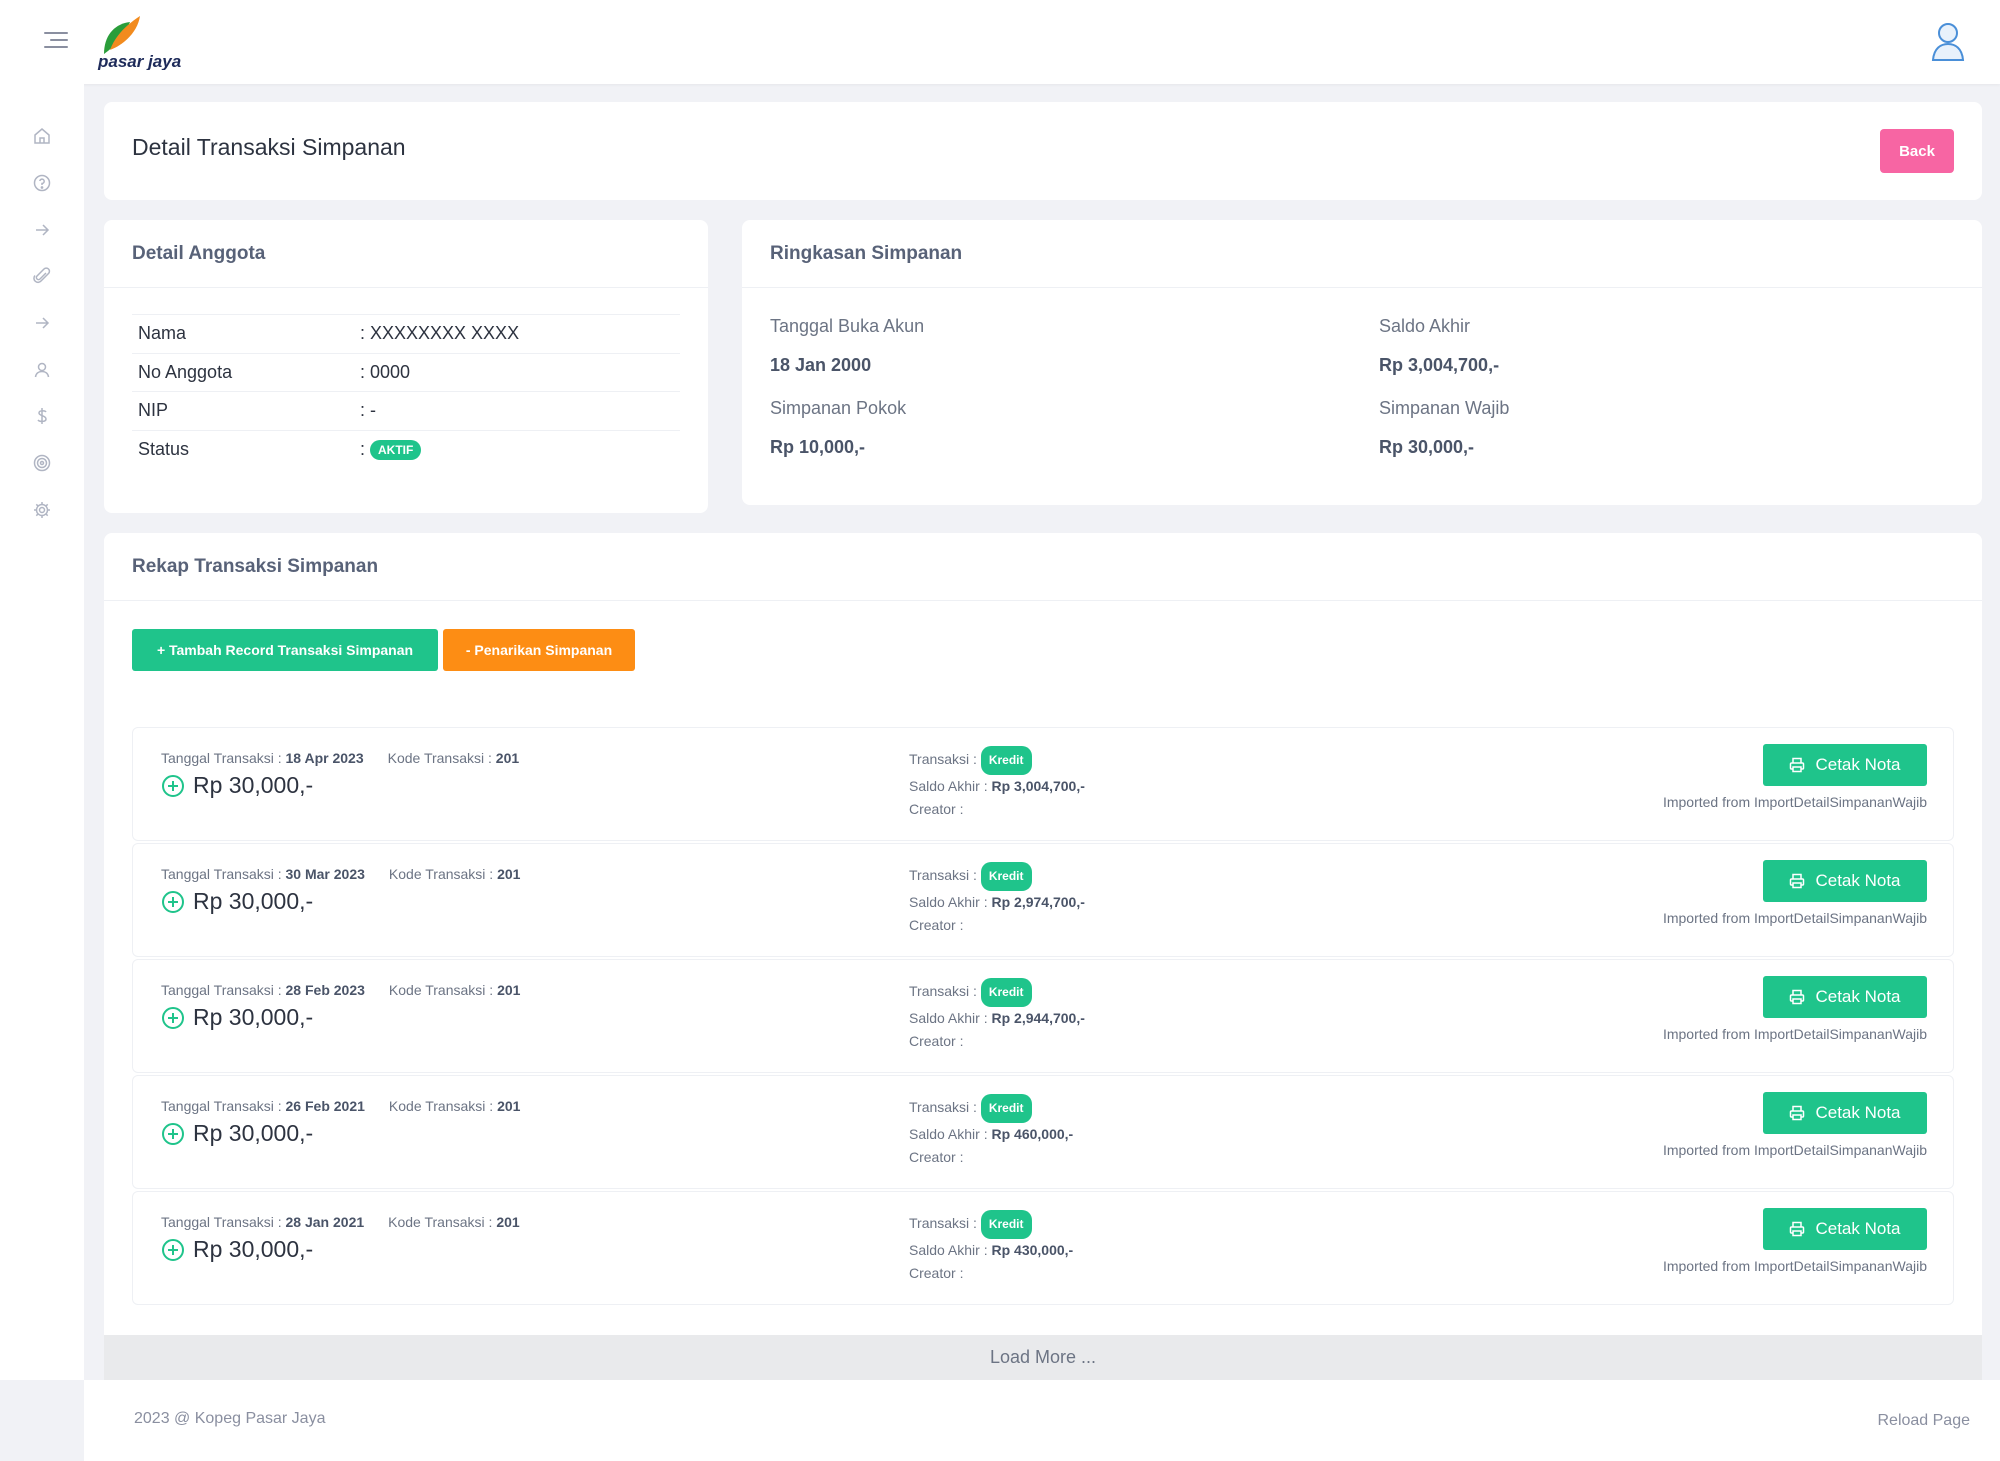 This screenshot has height=1461, width=2000. Describe the element at coordinates (1427, 447) in the screenshot. I see `mandatory-value: Rp 30,000,-` at that location.